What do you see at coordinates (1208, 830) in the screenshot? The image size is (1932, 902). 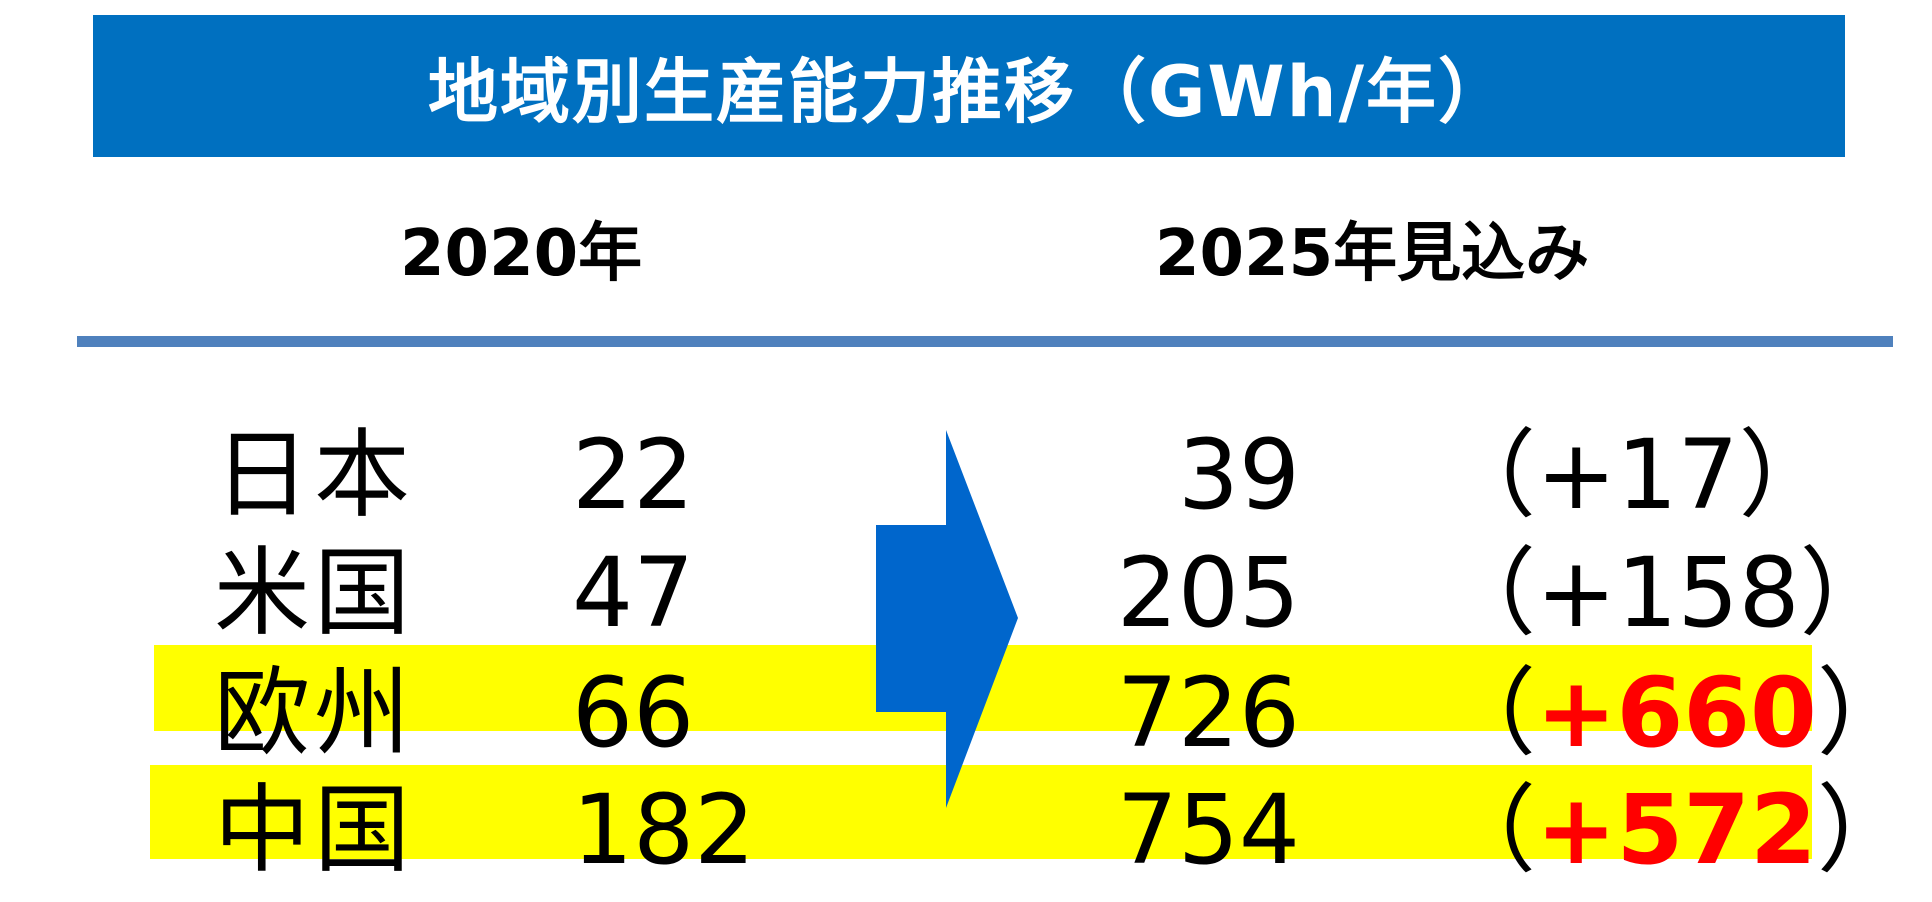 I see `value-2025: 754` at bounding box center [1208, 830].